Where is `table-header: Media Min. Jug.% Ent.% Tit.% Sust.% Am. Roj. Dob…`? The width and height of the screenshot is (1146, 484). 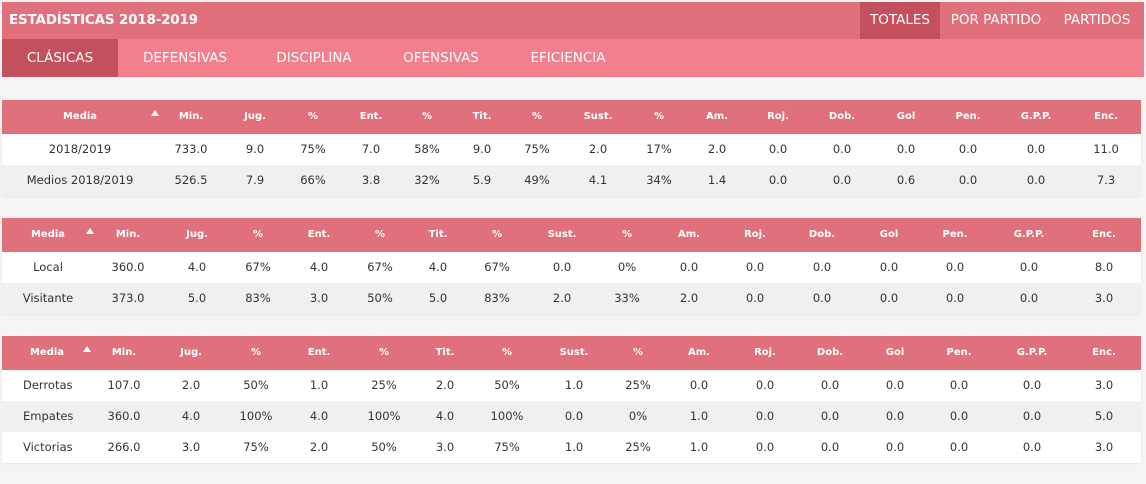
table-header: Media Min. Jug.% Ent.% Tit.% Sust.% Am. Roj. Dob… is located at coordinates (571, 117).